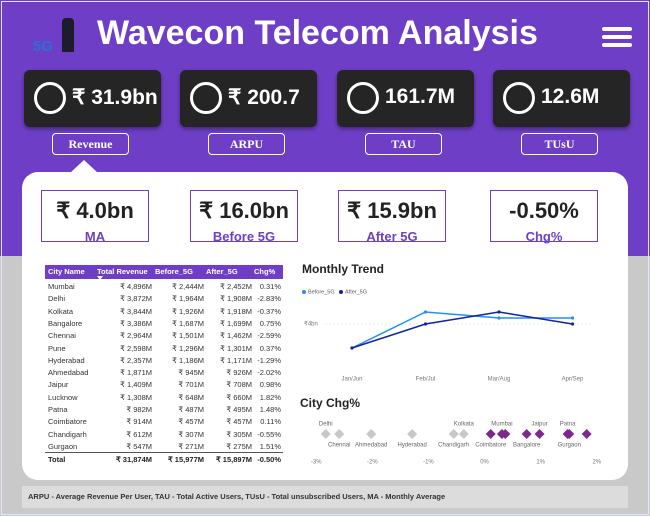  I want to click on table-cell: ₹ 2,452M, so click(236, 286).